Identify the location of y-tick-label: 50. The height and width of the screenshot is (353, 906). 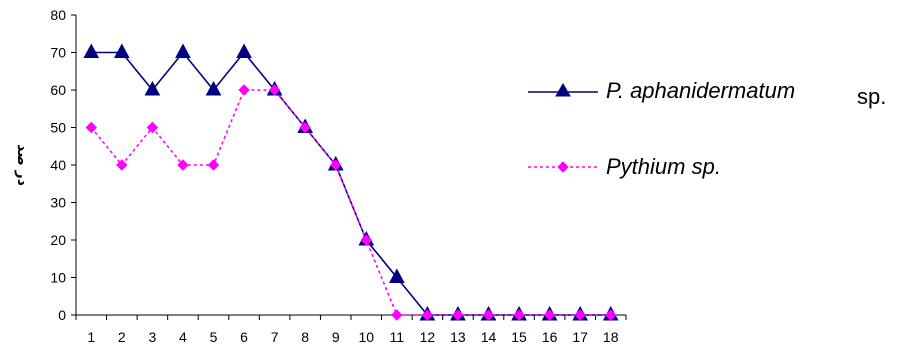
(58, 128).